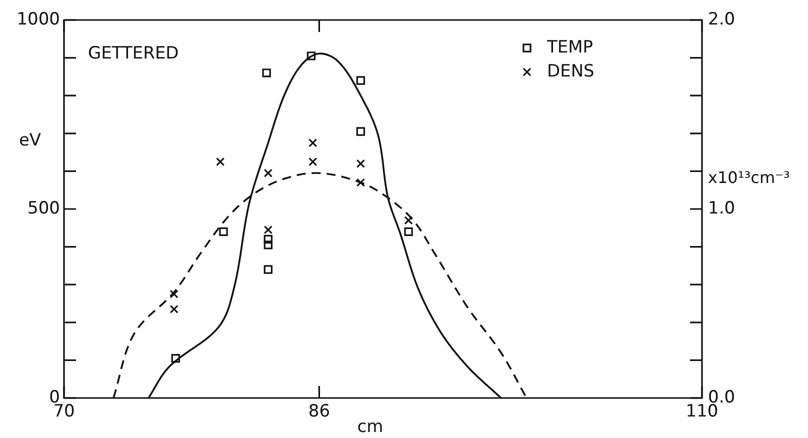 The image size is (808, 438). What do you see at coordinates (722, 19) in the screenshot?
I see `y2-tick-label: 2.0` at bounding box center [722, 19].